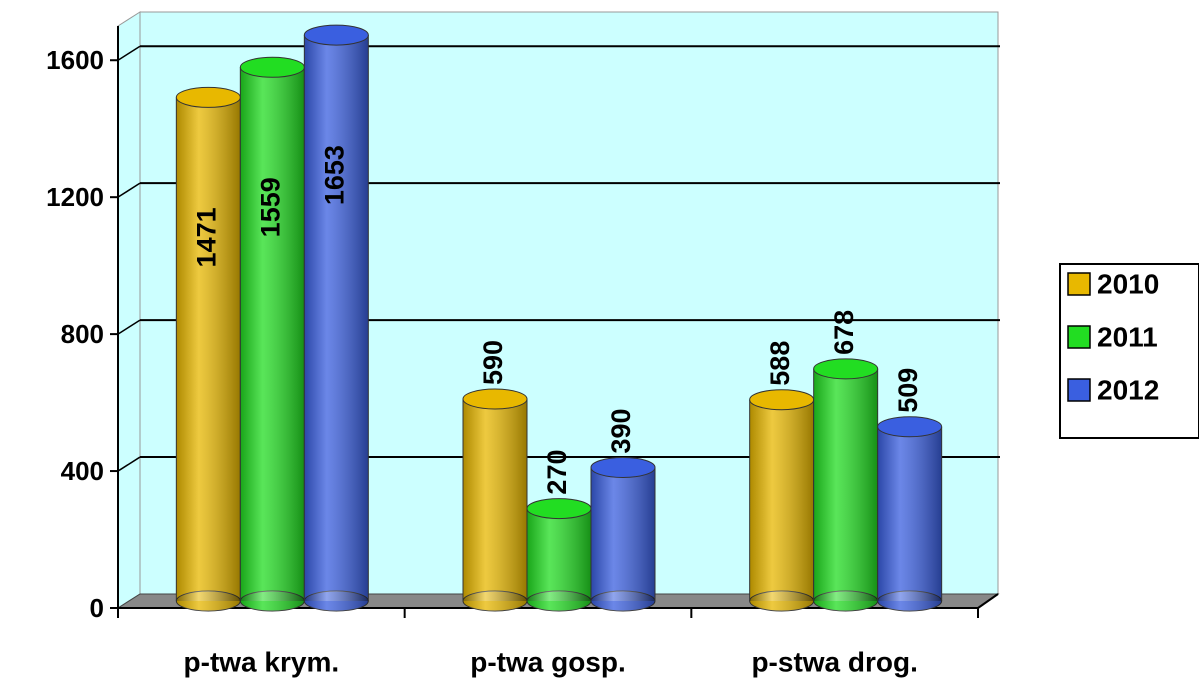  I want to click on y-tick-label: 400, so click(82, 471).